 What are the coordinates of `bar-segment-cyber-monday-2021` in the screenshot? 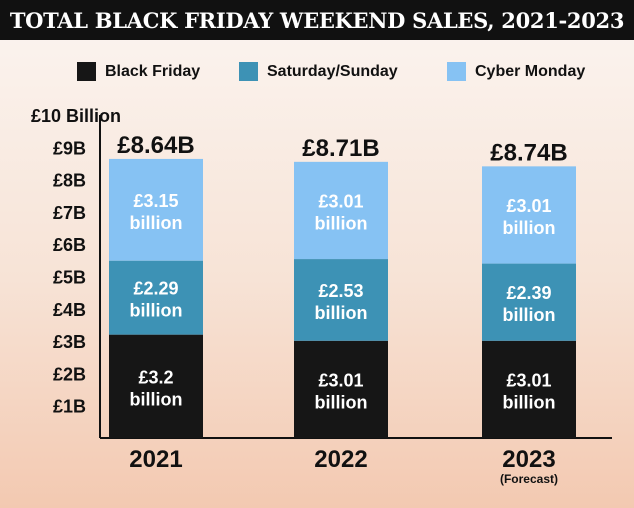 It's located at (156, 209).